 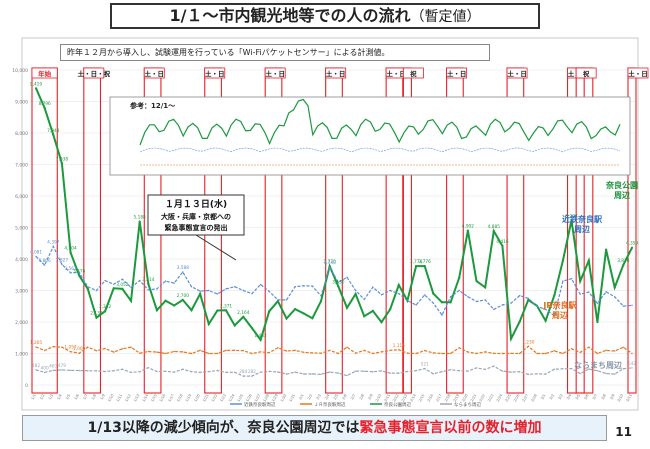 What do you see at coordinates (629, 398) in the screenshot?
I see `x-tick-label: 3/11` at bounding box center [629, 398].